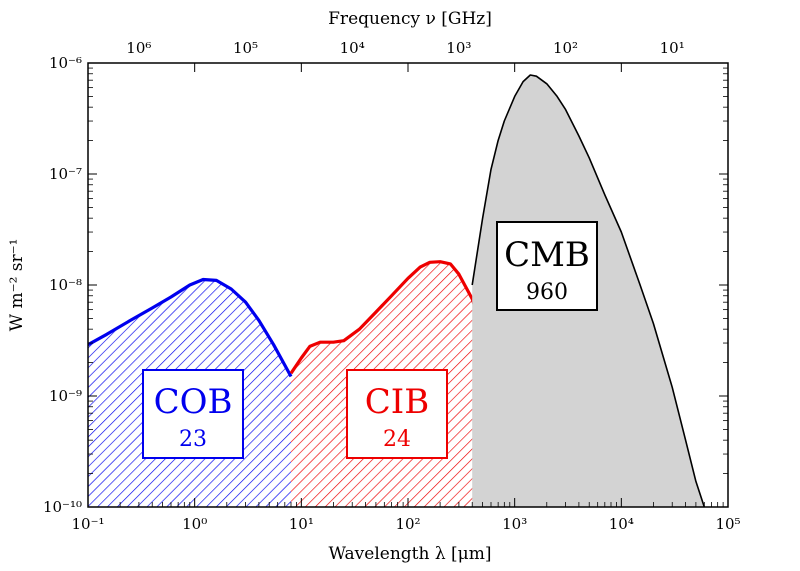  What do you see at coordinates (65, 174) in the screenshot?
I see `y-tick-label: 10⁻⁷` at bounding box center [65, 174].